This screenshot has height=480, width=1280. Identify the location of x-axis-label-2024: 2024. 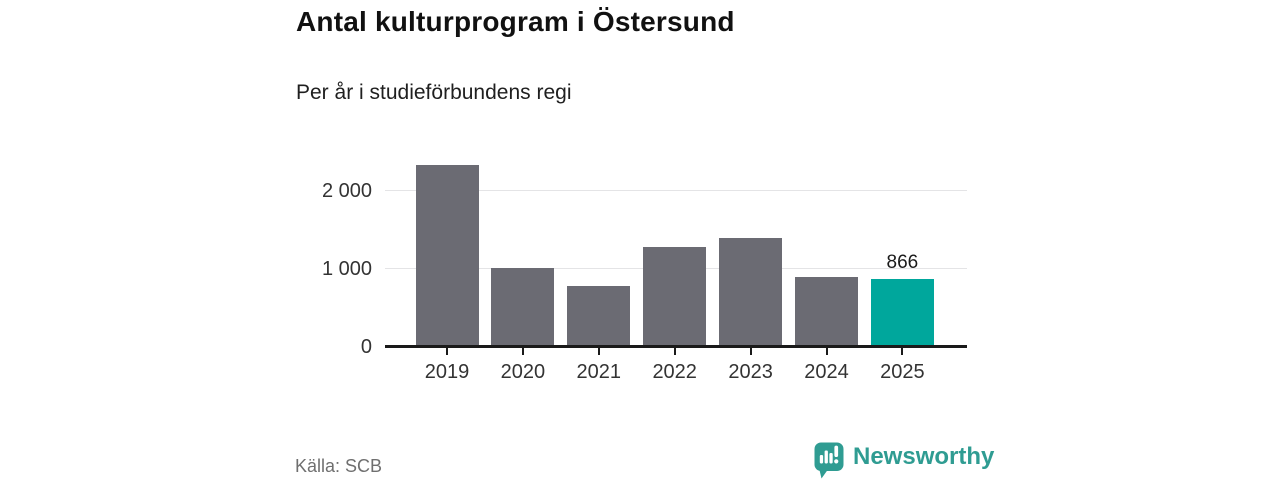
(826, 372).